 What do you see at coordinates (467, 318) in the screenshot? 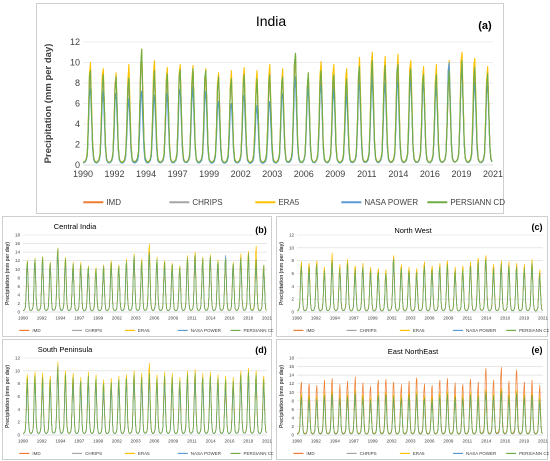
I see `x-tick-label: 2011` at bounding box center [467, 318].